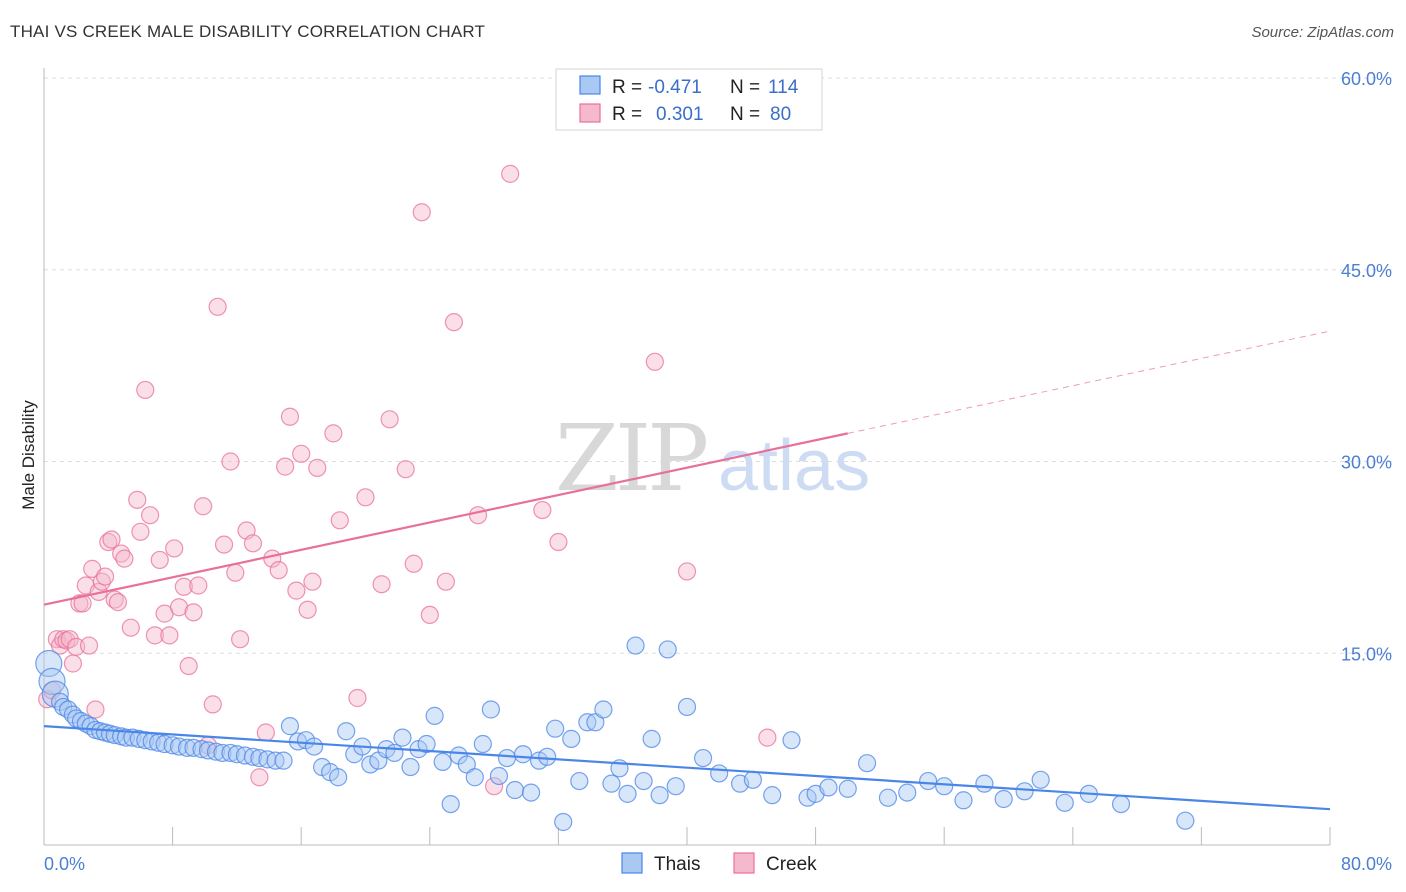  What do you see at coordinates (680, 114) in the screenshot?
I see `legend-r-value-creek: 0.301` at bounding box center [680, 114].